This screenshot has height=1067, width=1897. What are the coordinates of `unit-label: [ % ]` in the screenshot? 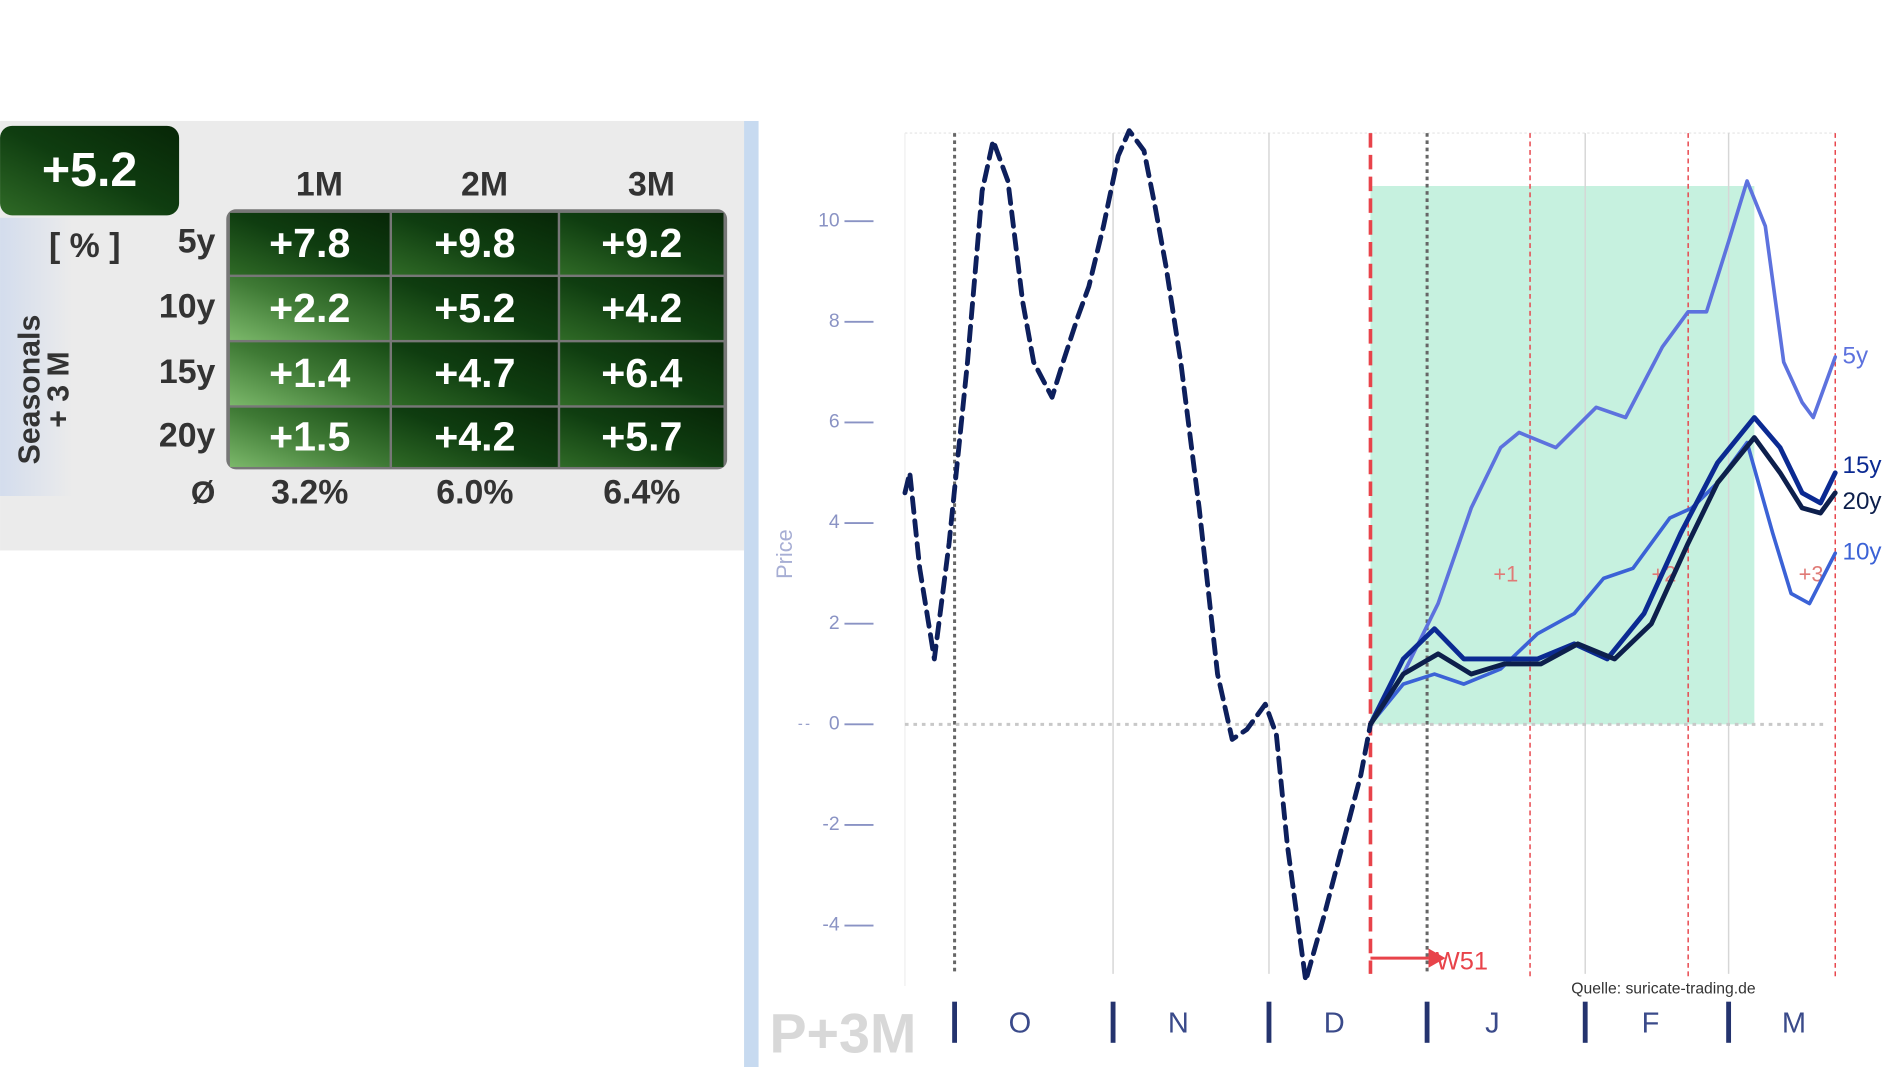 It's located at (84, 246).